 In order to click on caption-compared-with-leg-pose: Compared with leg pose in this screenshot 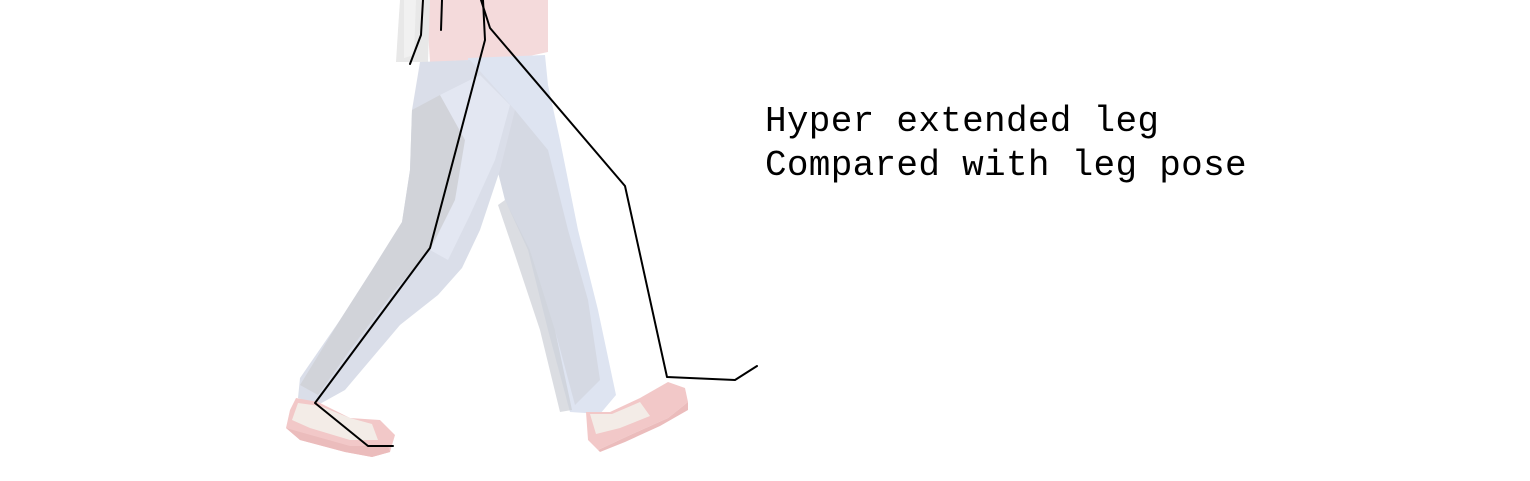, I will do `click(1006, 165)`.